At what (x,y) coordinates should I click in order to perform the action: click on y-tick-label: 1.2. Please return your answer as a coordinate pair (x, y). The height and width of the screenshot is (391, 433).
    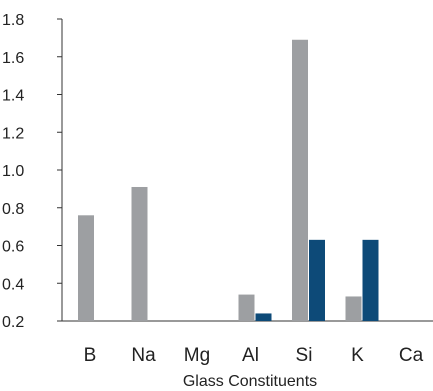
    Looking at the image, I should click on (13, 133).